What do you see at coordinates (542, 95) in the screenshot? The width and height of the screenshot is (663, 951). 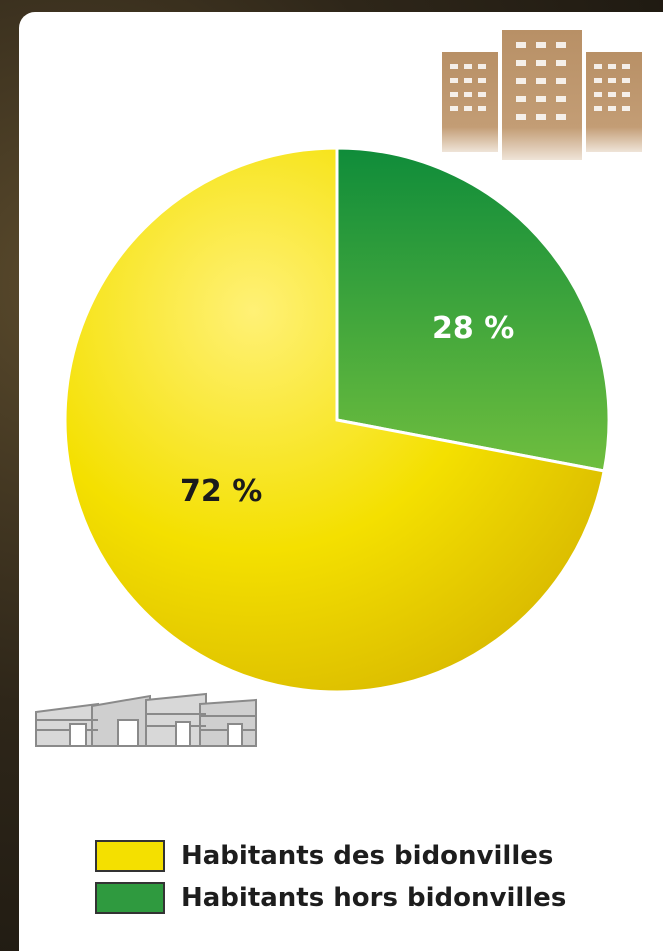 I see `city-buildings-icon` at bounding box center [542, 95].